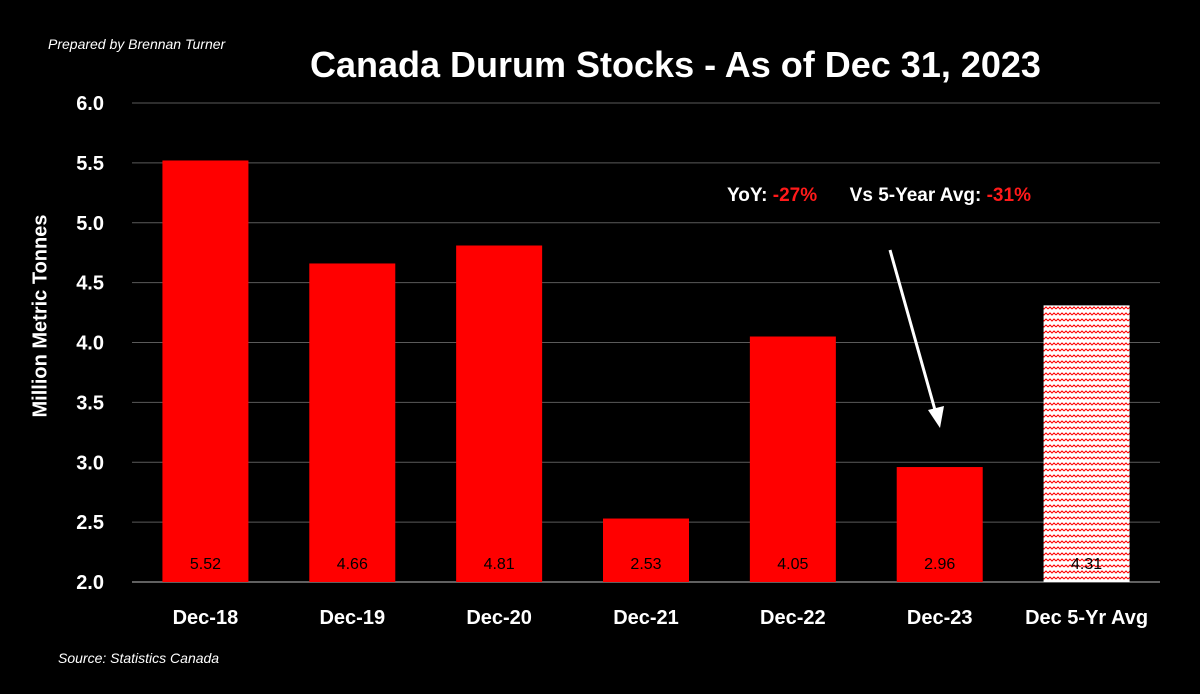 The height and width of the screenshot is (694, 1200). Describe the element at coordinates (916, 338) in the screenshot. I see `annotation-arrow` at that location.